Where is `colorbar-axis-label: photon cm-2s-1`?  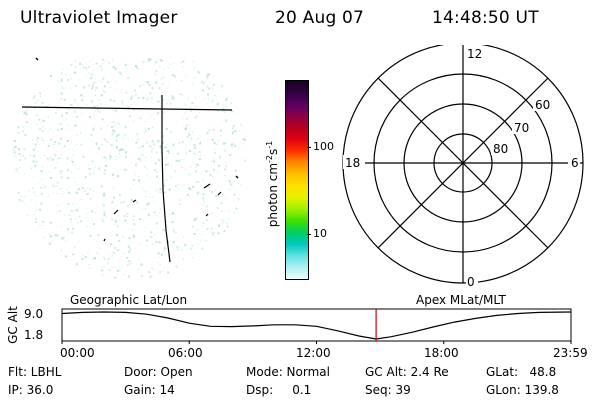 colorbar-axis-label: photon cm-2s-1 is located at coordinates (272, 184).